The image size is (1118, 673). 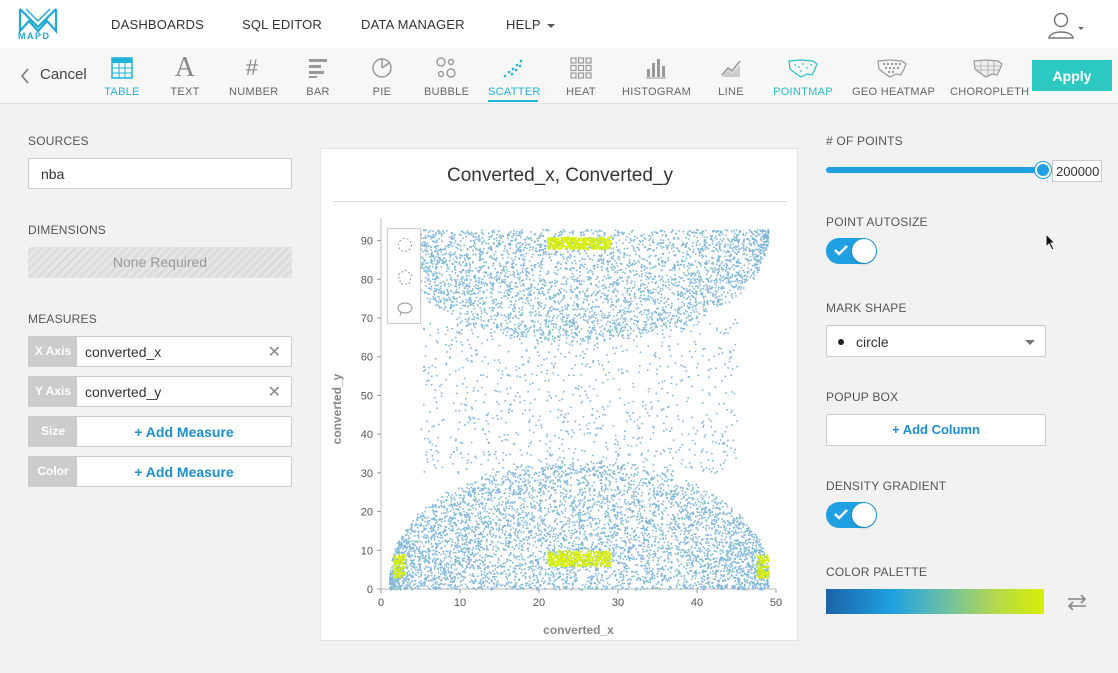 I want to click on chart-type-number: # NUMBER, so click(x=253, y=76).